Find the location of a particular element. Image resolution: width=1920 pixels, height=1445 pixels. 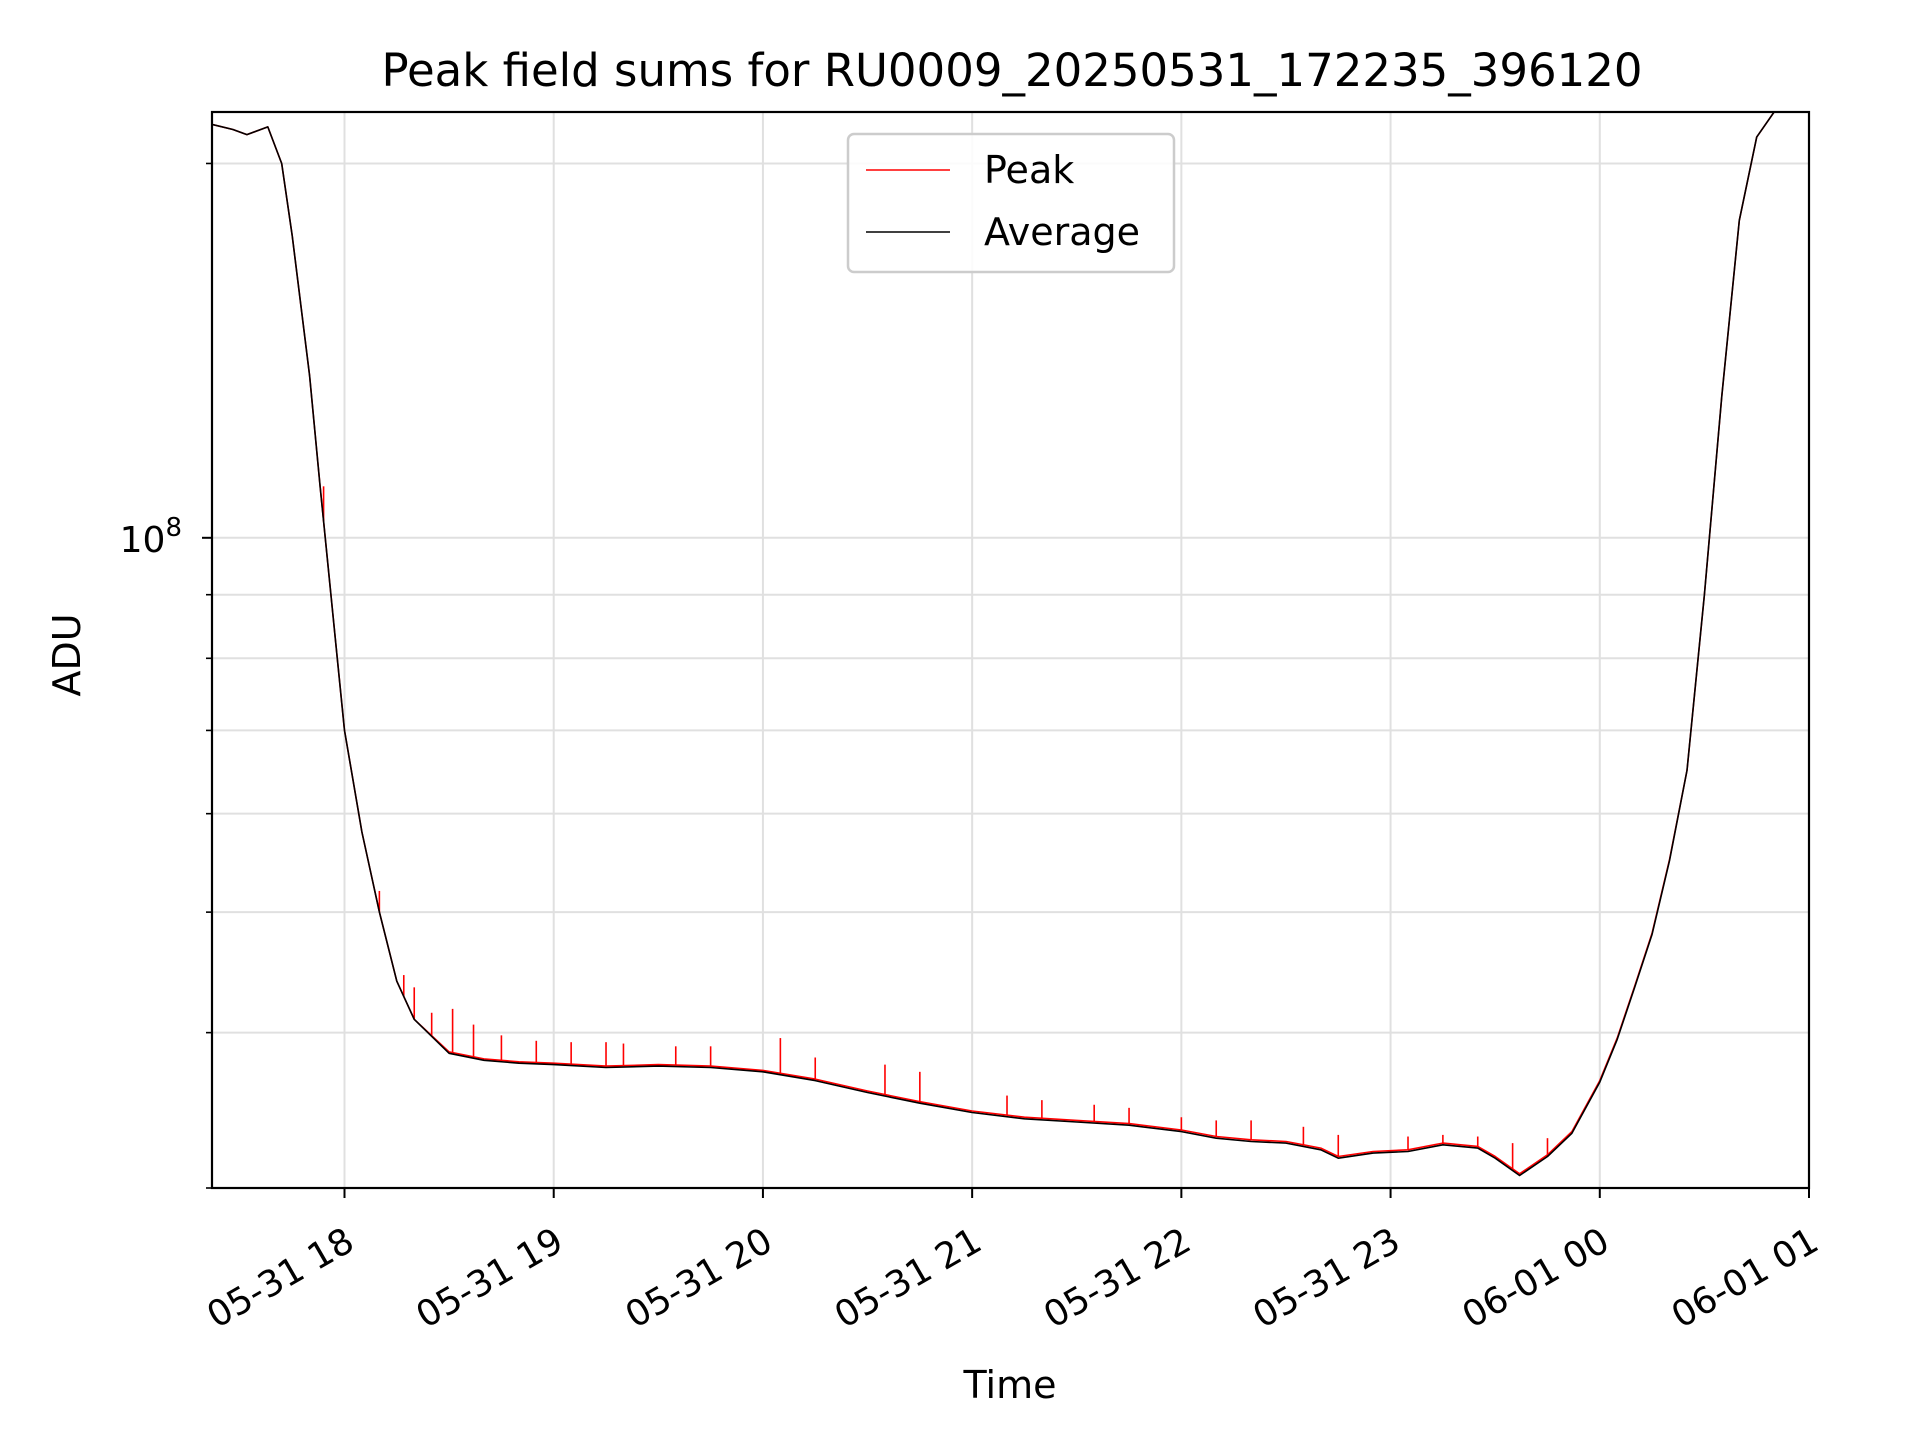

legend-label-peak: Peak is located at coordinates (1029, 170).